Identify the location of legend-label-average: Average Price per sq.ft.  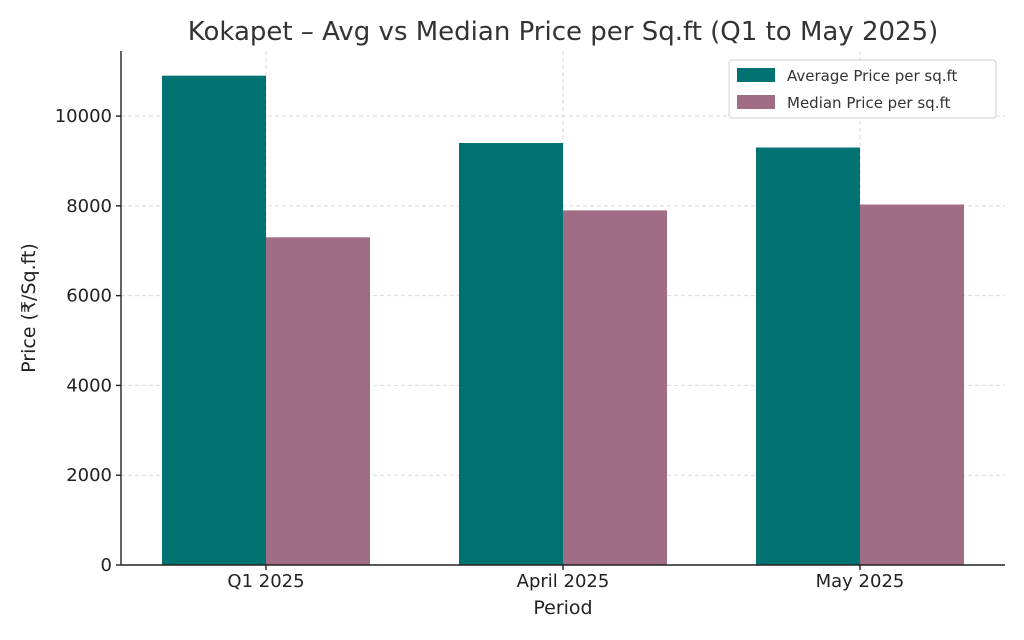
(872, 76).